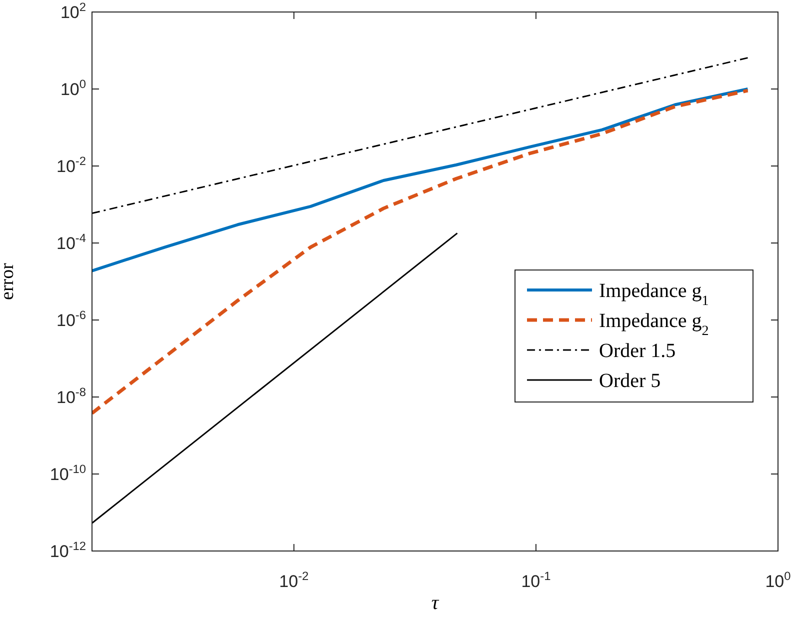 The image size is (796, 617). What do you see at coordinates (536, 580) in the screenshot?
I see `x-tick-label: 10$^{-1}$` at bounding box center [536, 580].